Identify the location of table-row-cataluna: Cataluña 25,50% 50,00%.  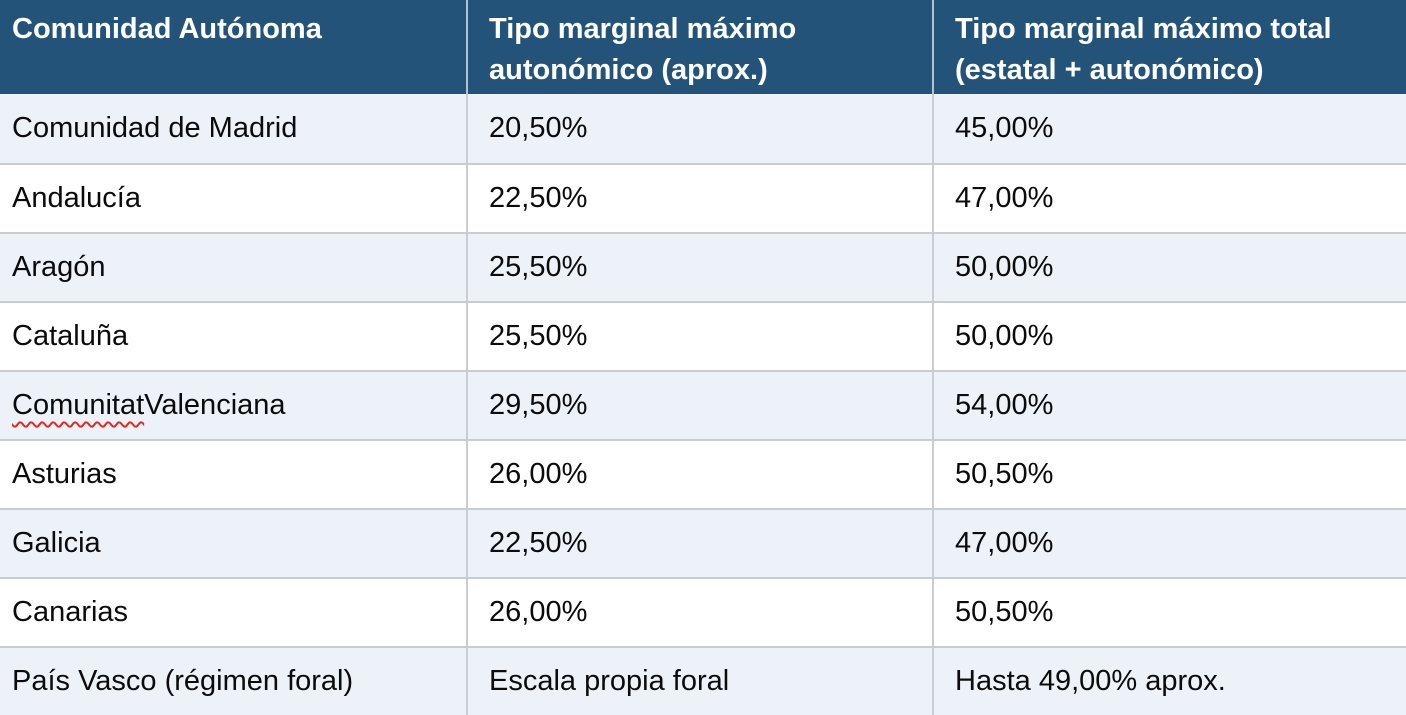
(703, 335).